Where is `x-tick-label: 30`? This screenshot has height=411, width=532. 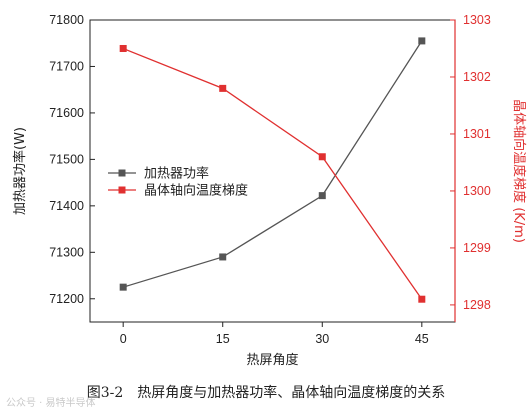 x-tick-label: 30 is located at coordinates (322, 339).